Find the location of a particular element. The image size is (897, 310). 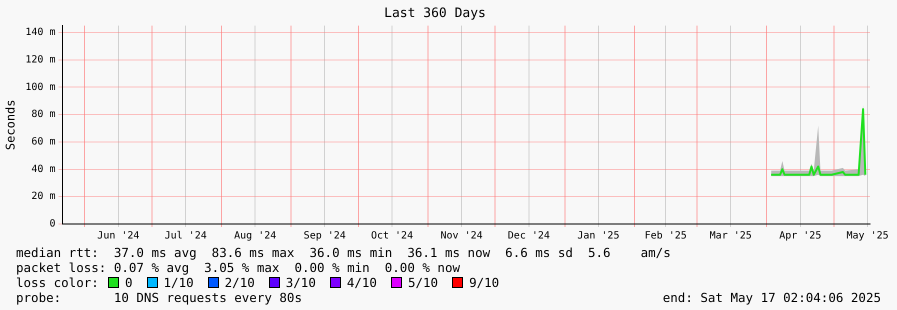

y-tick-label: 20 m is located at coordinates (43, 196).